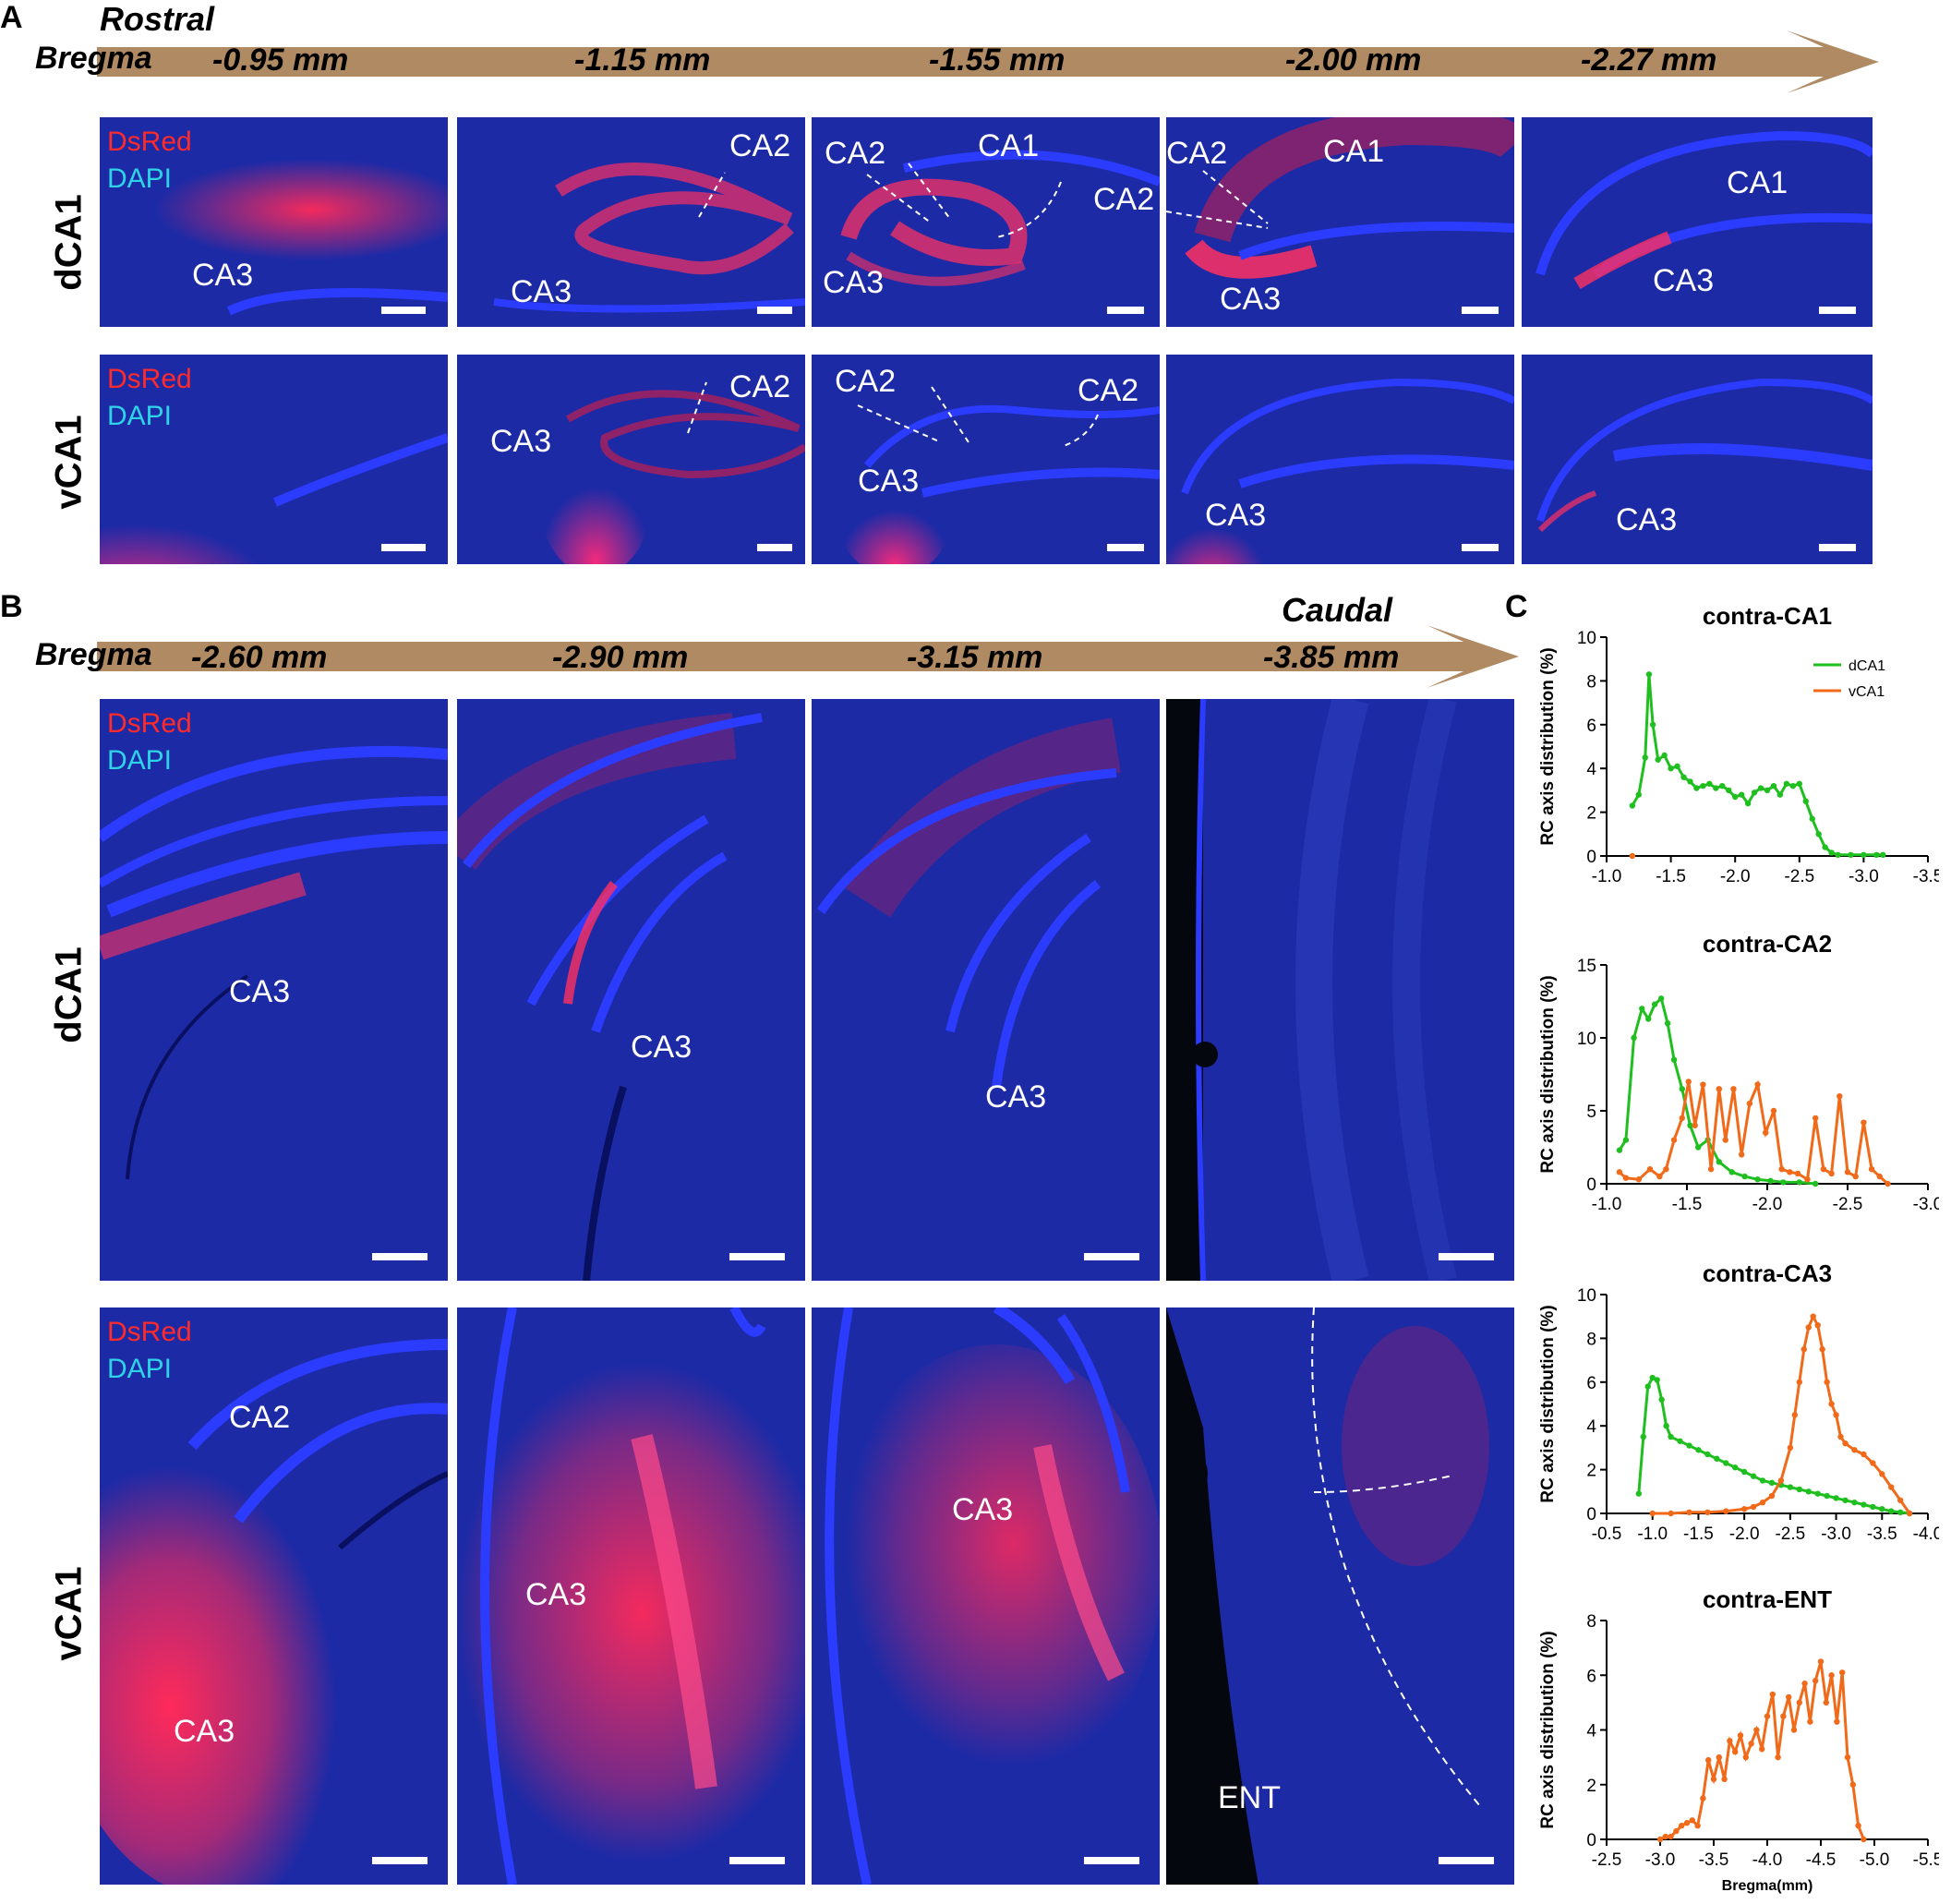 This screenshot has width=1951, height=1904. I want to click on micrograph-b-dca1-2: CA3, so click(631, 990).